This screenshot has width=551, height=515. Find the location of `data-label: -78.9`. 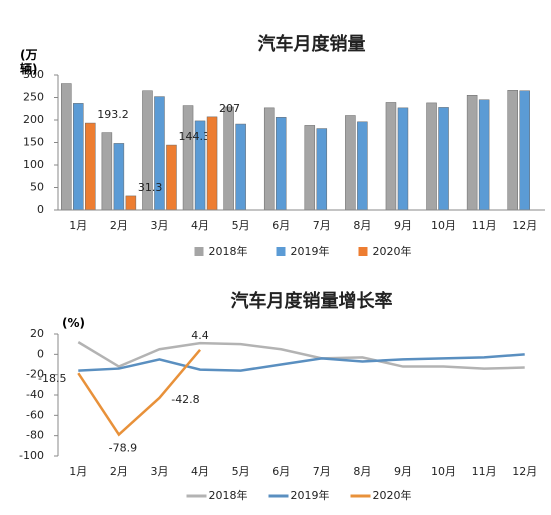

data-label: -78.9 is located at coordinates (123, 448).